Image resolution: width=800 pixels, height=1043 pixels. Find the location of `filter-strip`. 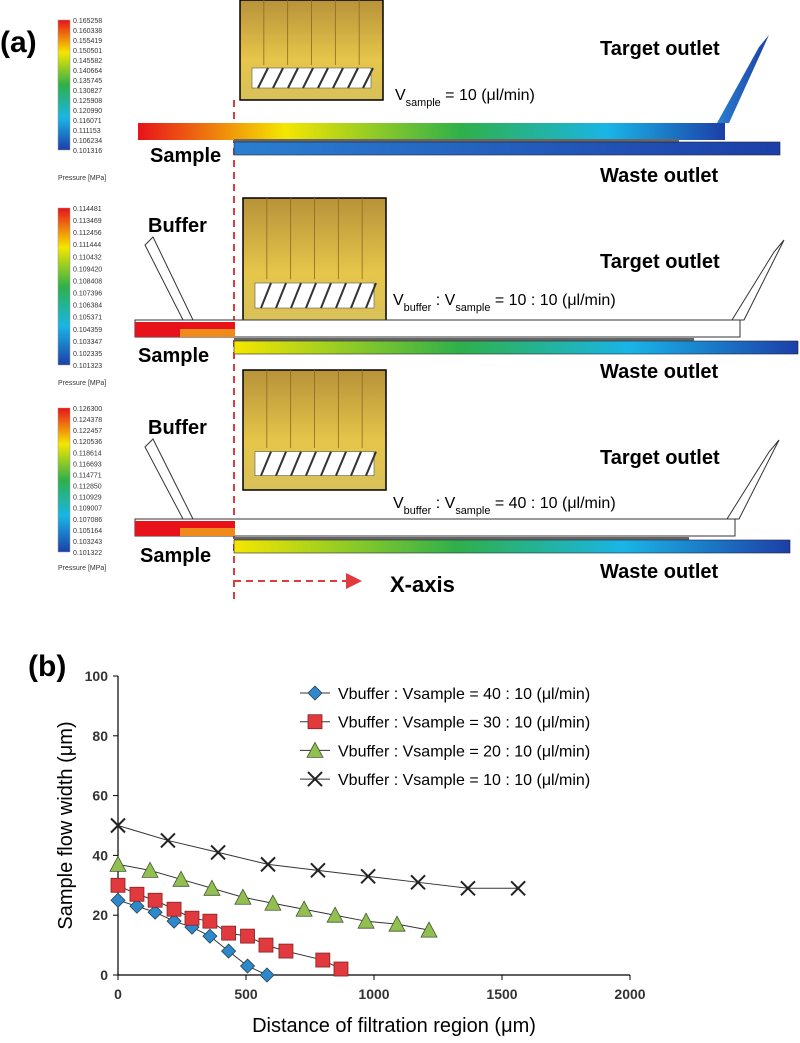

filter-strip is located at coordinates (464, 339).